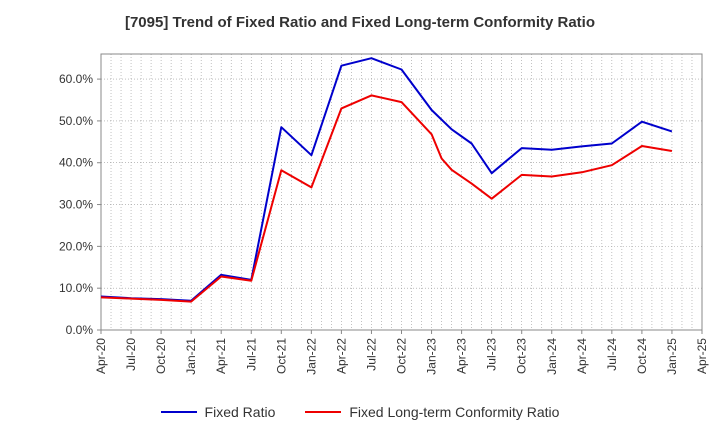 This screenshot has width=720, height=440. Describe the element at coordinates (131, 354) in the screenshot. I see `x-tick-label: Jul-20` at that location.